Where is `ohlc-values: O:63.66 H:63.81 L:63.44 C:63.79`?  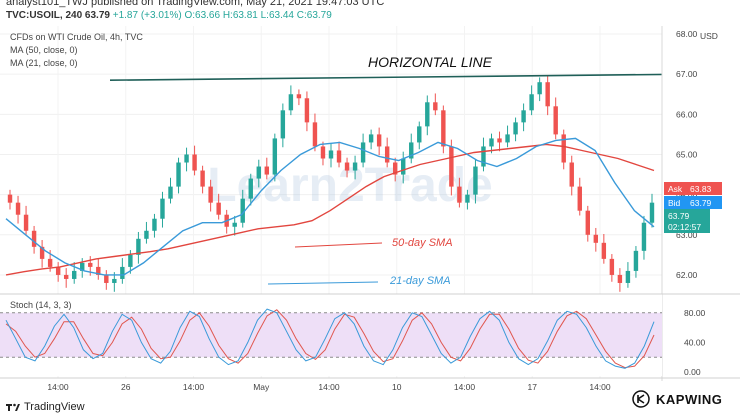
ohlc-values: O:63.66 H:63.81 L:63.44 C:63.79 is located at coordinates (258, 15).